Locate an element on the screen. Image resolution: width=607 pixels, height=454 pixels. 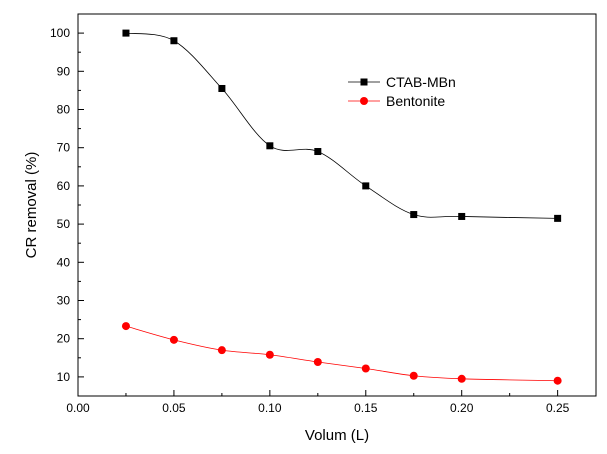
x-axis-ticks: 0.00 0.05 0.10 0.15 0.20 0.25 is located at coordinates (318, 402).